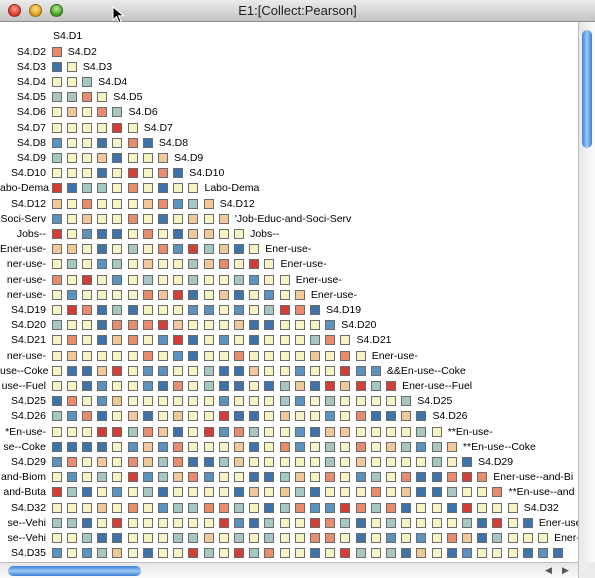 The height and width of the screenshot is (578, 595). What do you see at coordinates (56, 10) in the screenshot?
I see `zoom-icon` at bounding box center [56, 10].